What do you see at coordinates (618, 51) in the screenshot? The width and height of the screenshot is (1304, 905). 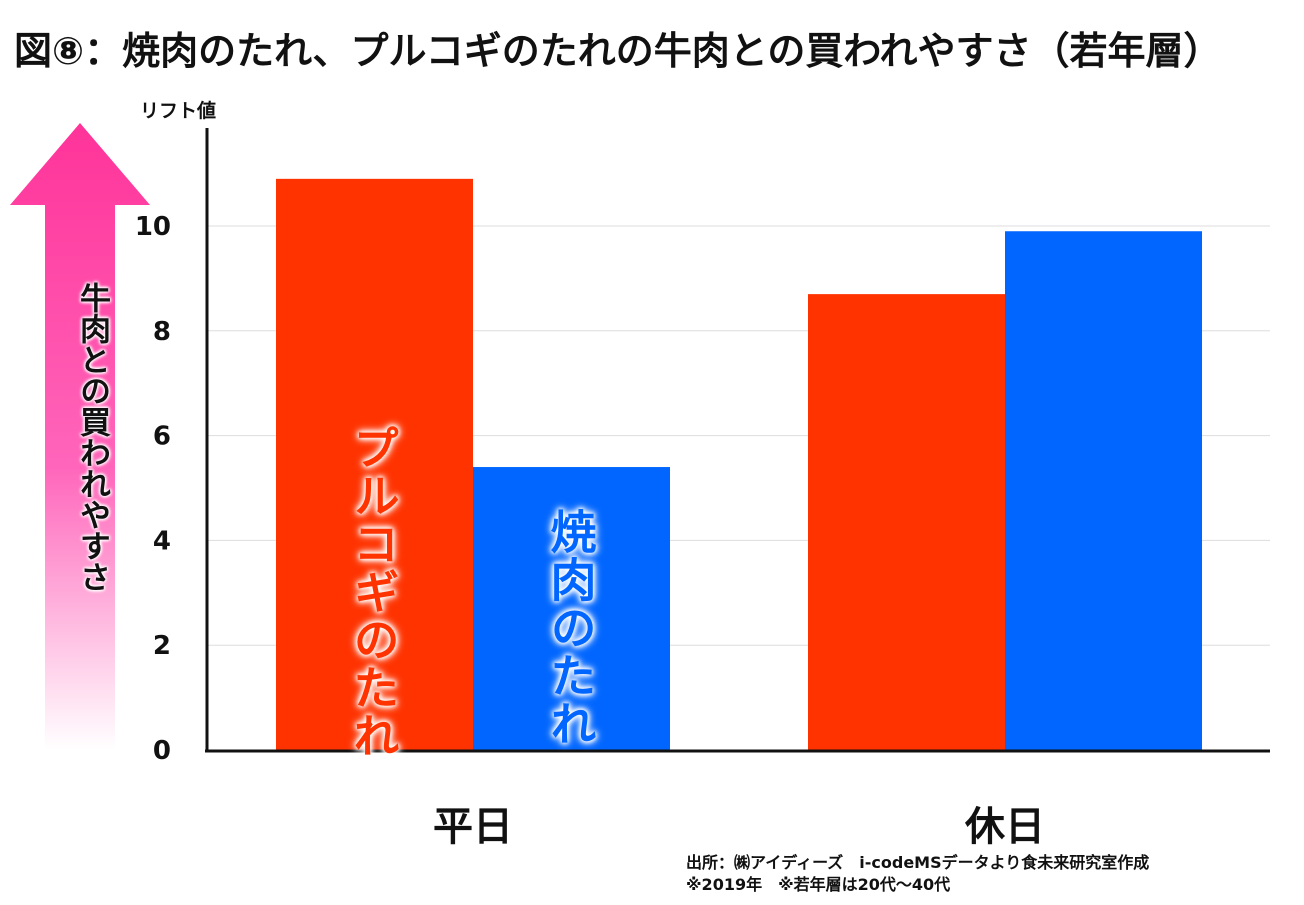 I see `chart-title: 図⑧：焼肉のたれ、プルコギのたれの牛肉との買われやすさ（若年層）` at bounding box center [618, 51].